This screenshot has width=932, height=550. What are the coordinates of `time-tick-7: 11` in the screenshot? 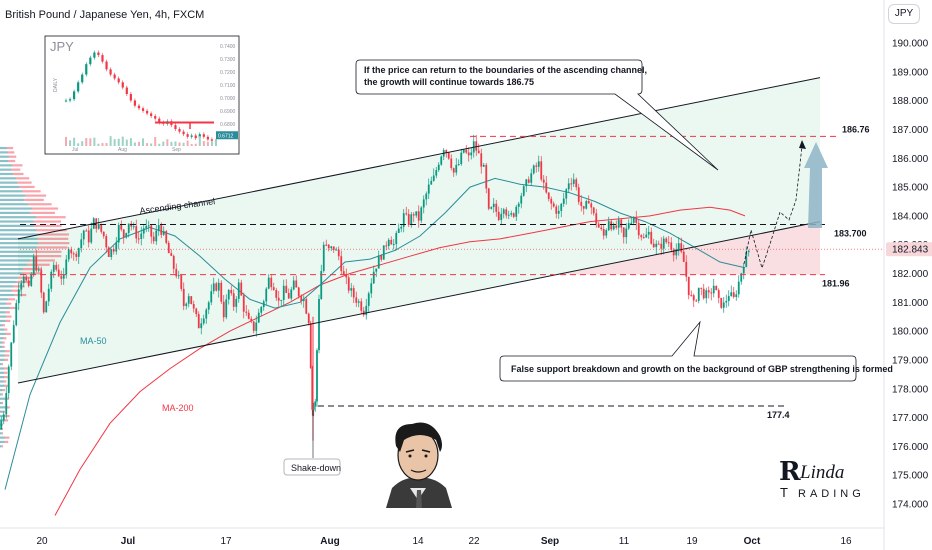 It's located at (624, 541).